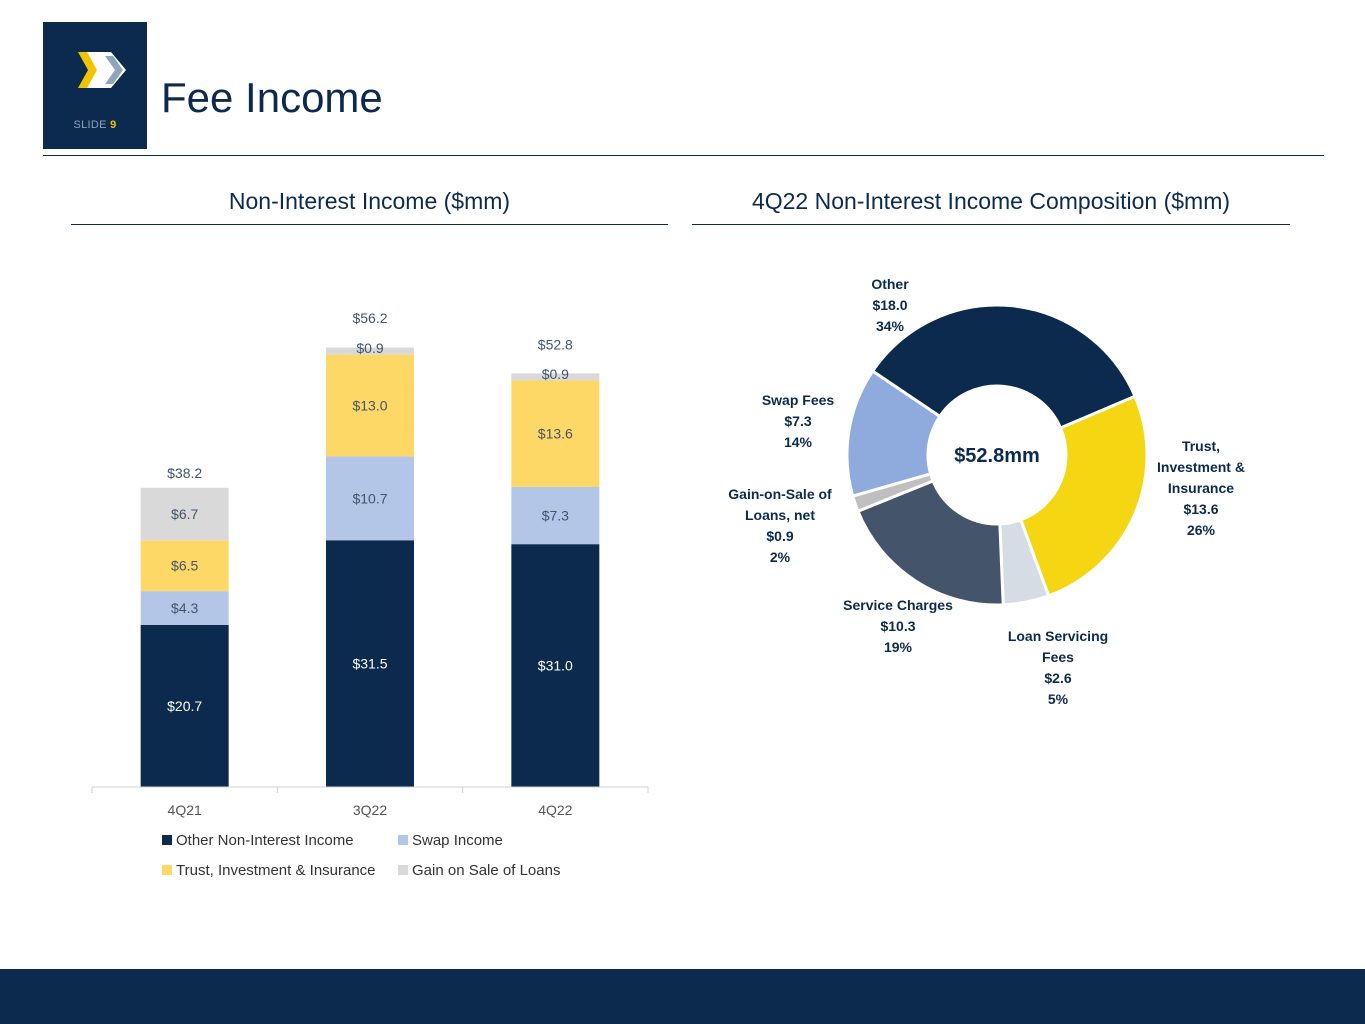 This screenshot has height=1024, width=1365. I want to click on legend-label-trust: Trust, Investment & Insurance, so click(276, 870).